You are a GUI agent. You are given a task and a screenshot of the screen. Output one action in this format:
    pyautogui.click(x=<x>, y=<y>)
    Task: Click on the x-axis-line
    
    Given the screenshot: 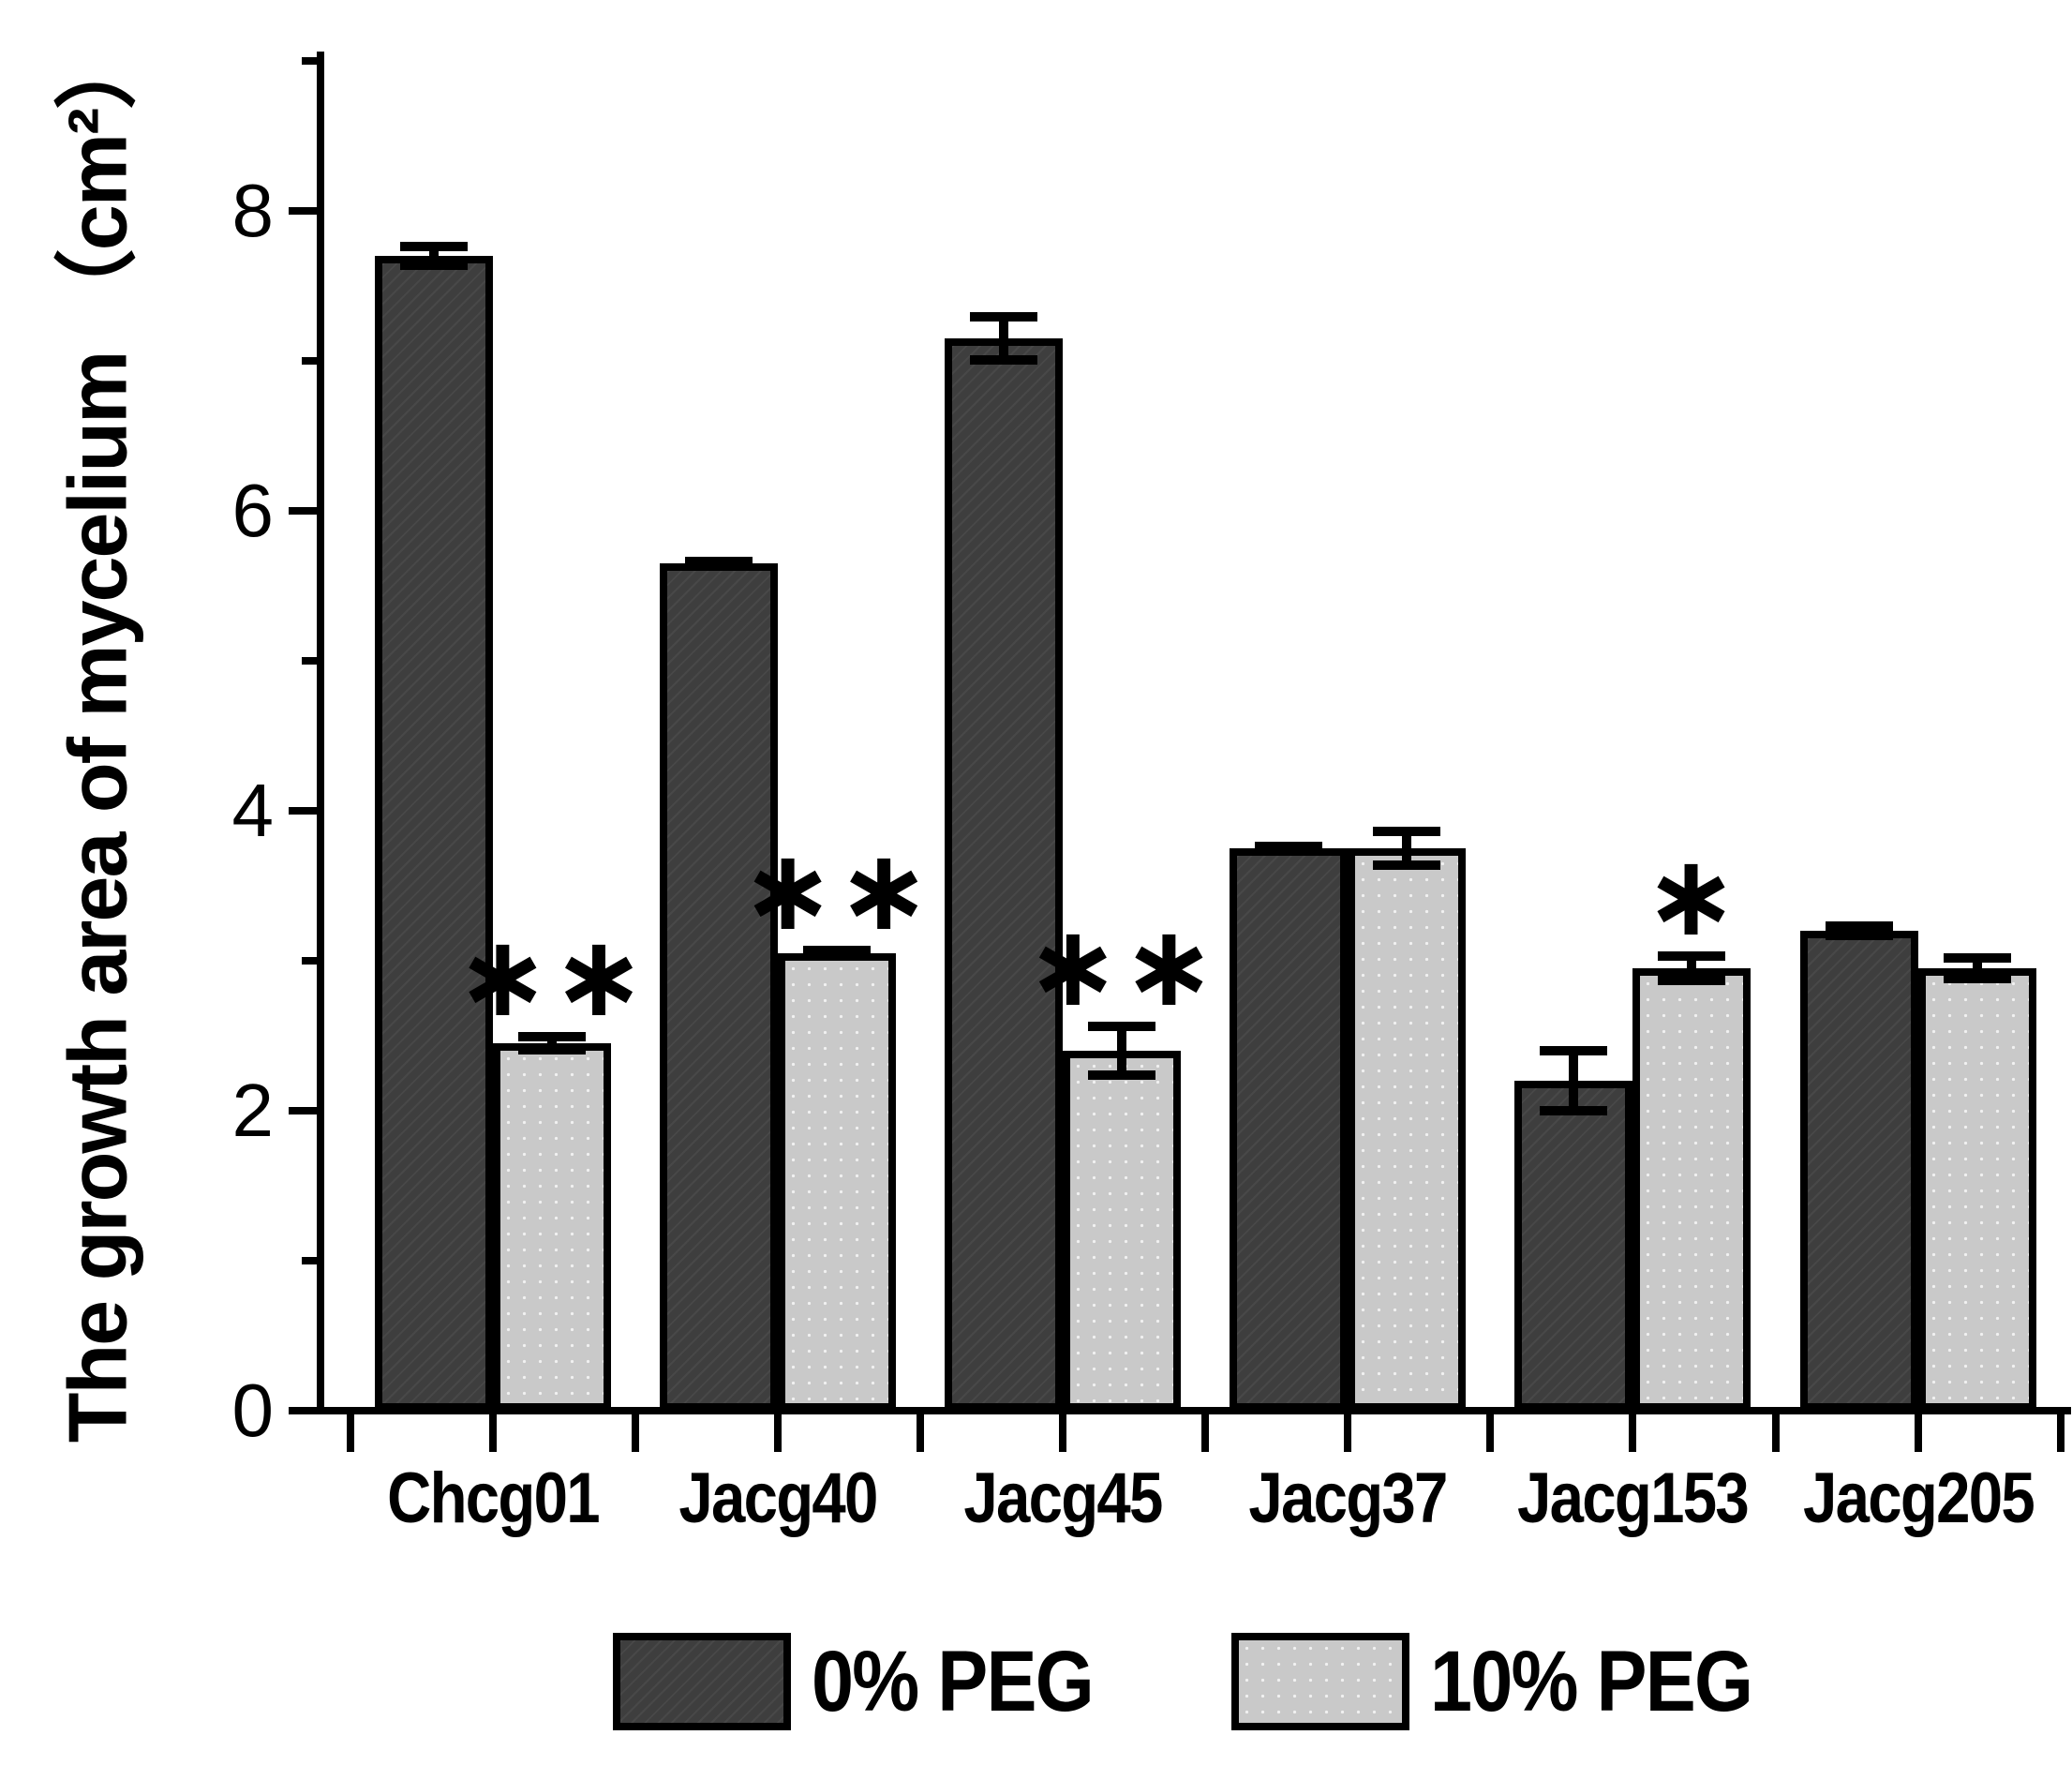 What is the action you would take?
    pyautogui.click(x=1194, y=1410)
    